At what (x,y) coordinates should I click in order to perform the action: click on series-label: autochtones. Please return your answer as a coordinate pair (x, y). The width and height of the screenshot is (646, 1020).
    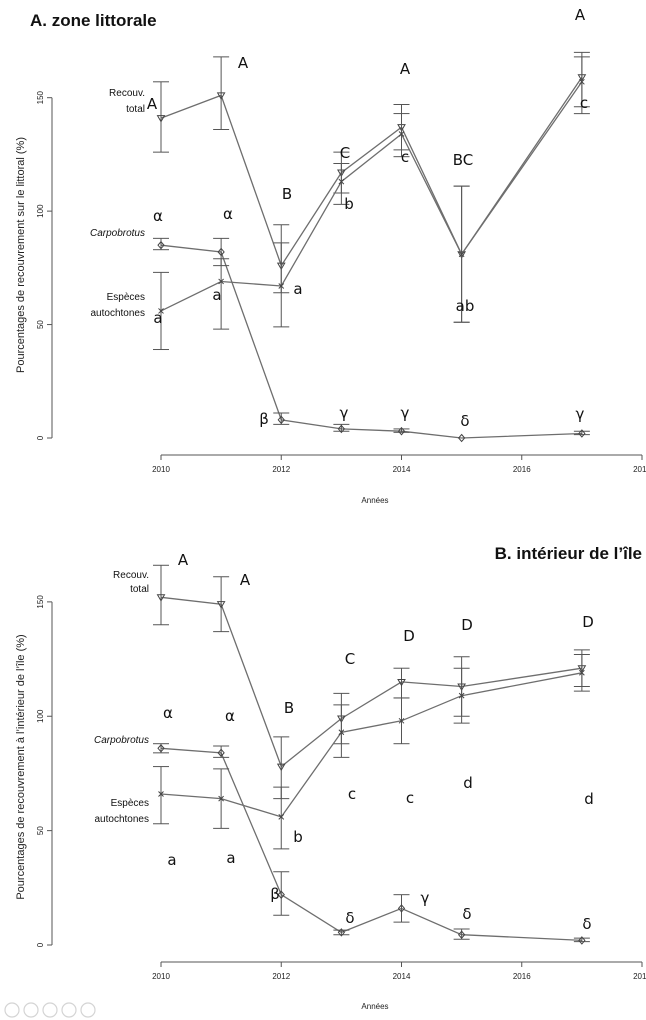
    Looking at the image, I should click on (118, 313).